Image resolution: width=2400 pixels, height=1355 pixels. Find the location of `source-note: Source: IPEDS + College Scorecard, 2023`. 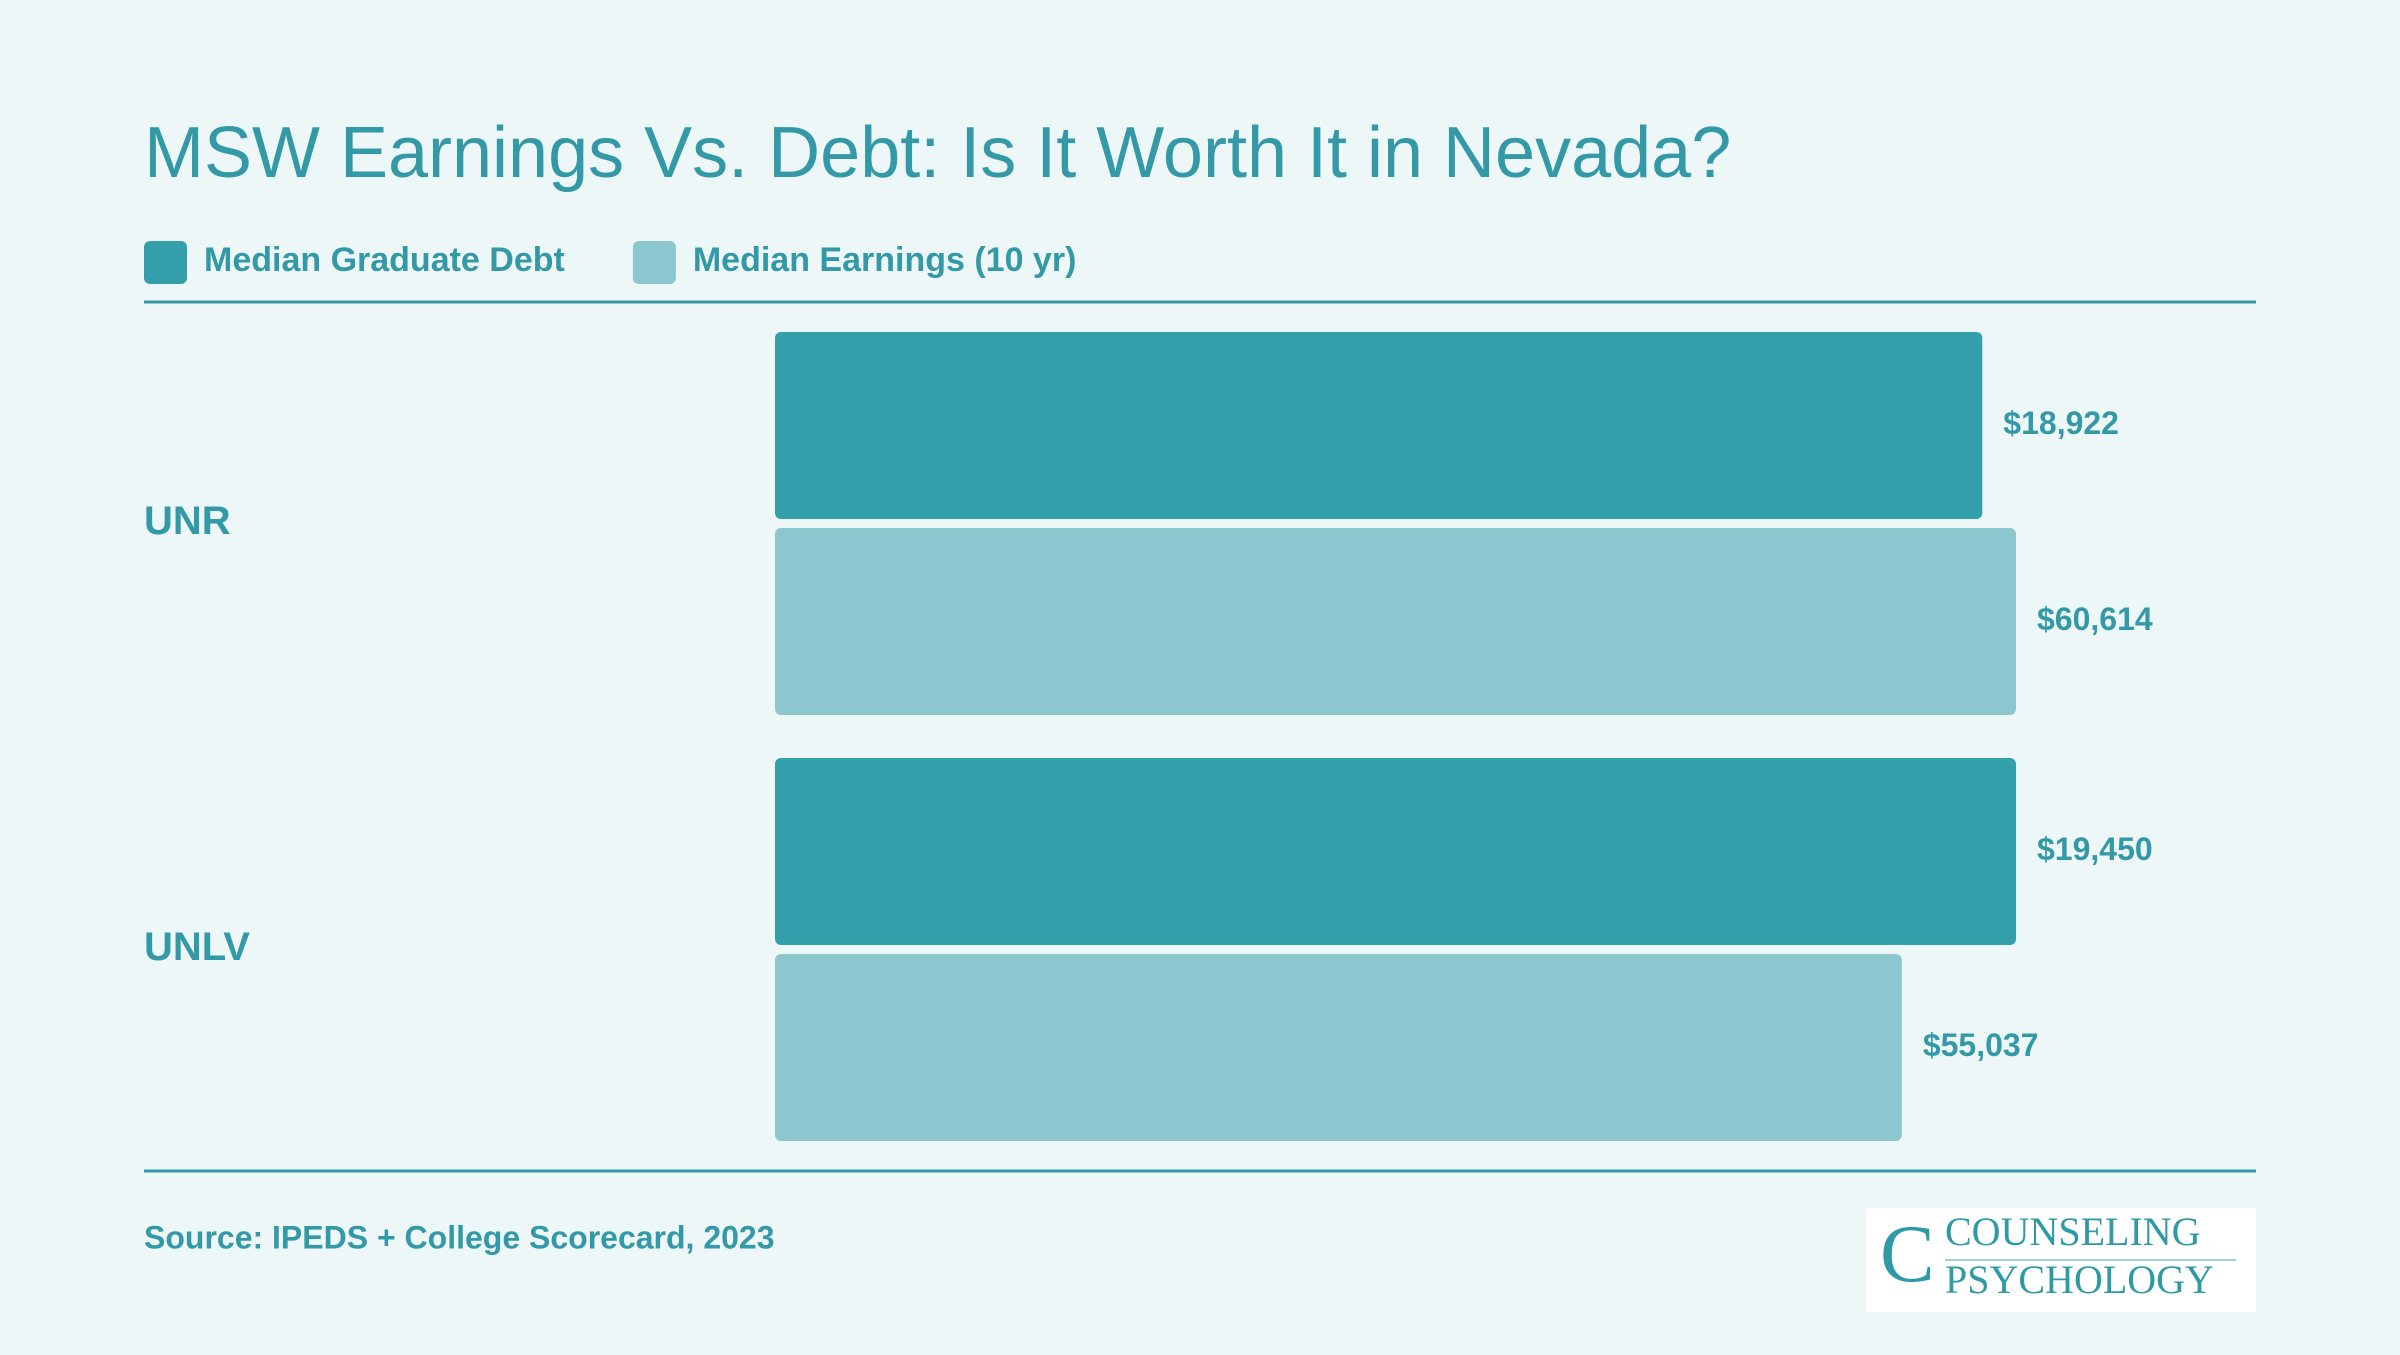

source-note: Source: IPEDS + College Scorecard, 2023 is located at coordinates (459, 1237).